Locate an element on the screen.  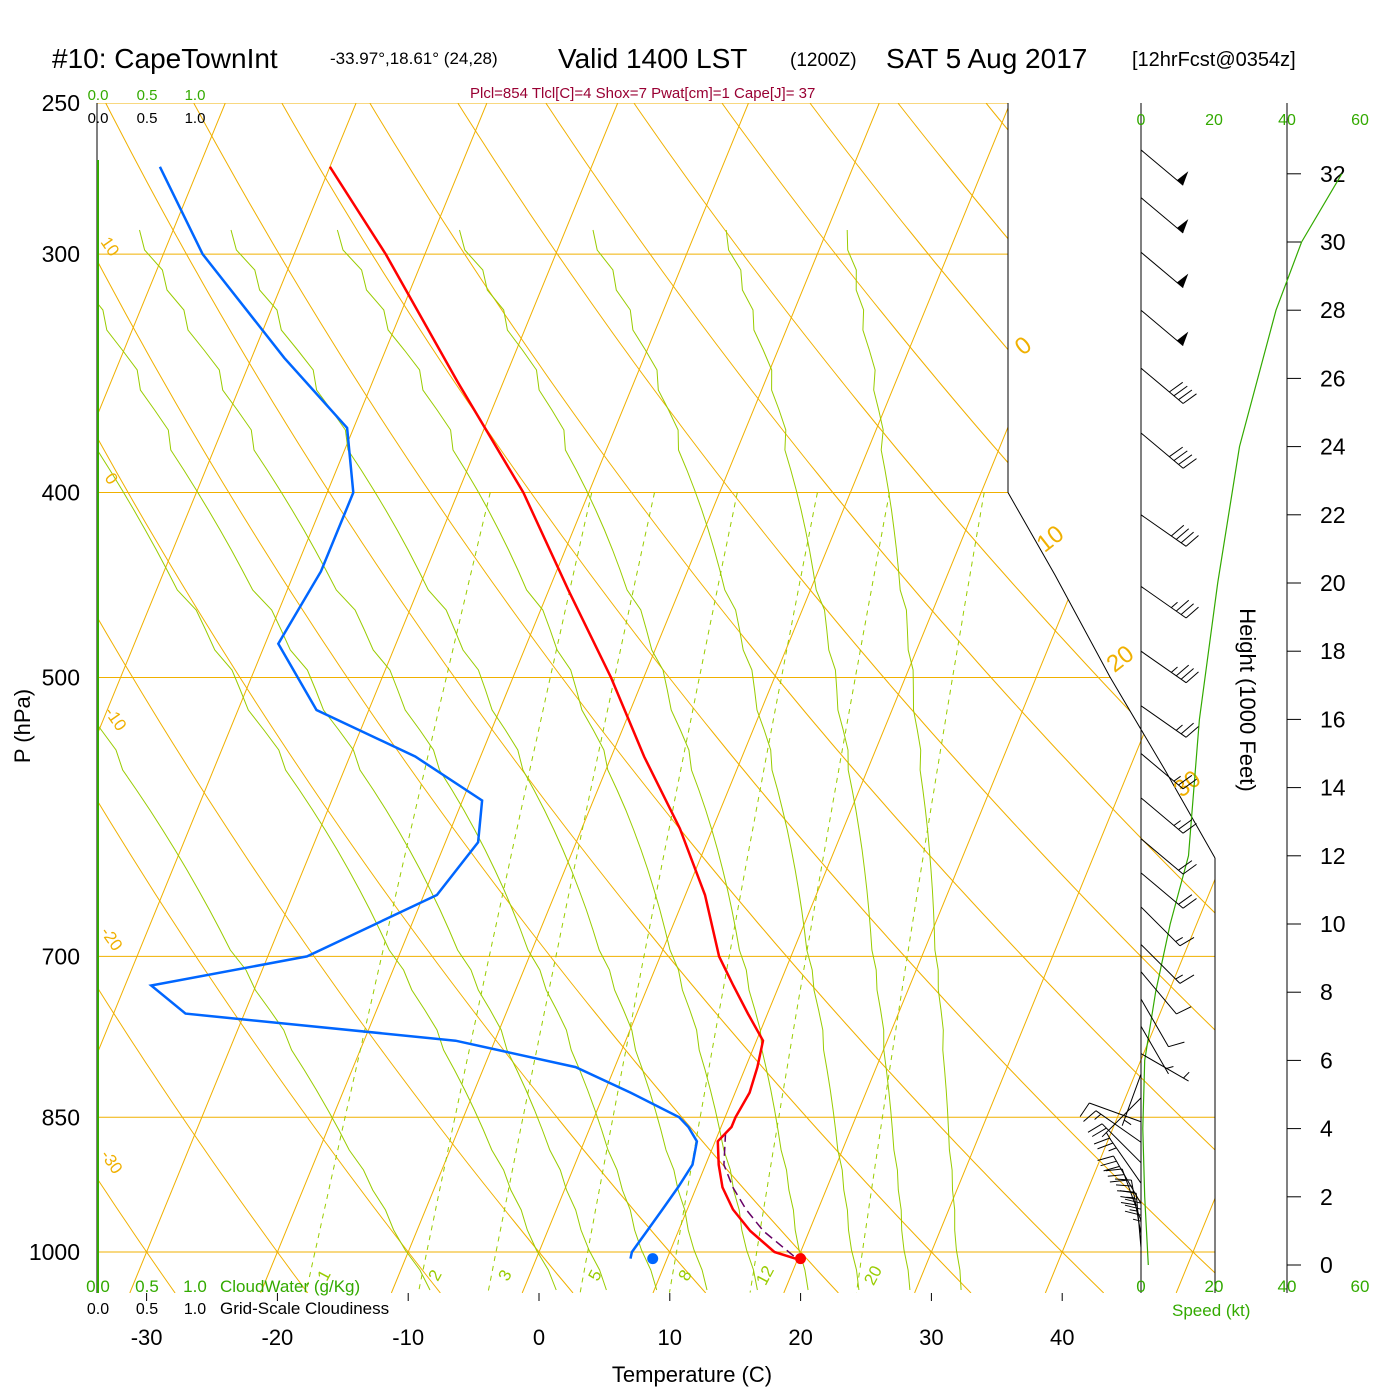
pressure-tick-label: 300 is located at coordinates (61, 254).